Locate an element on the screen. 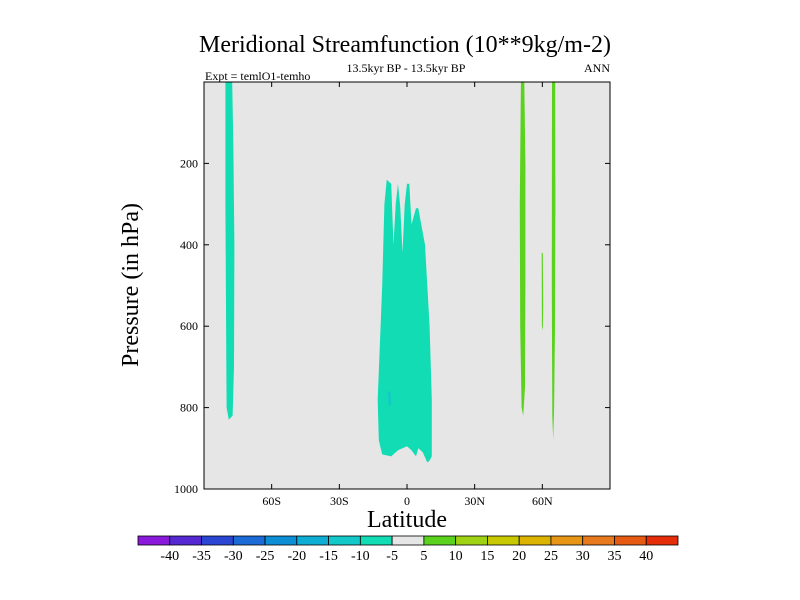 Image resolution: width=800 pixels, height=600 pixels. colorbar-label: 10 is located at coordinates (456, 556).